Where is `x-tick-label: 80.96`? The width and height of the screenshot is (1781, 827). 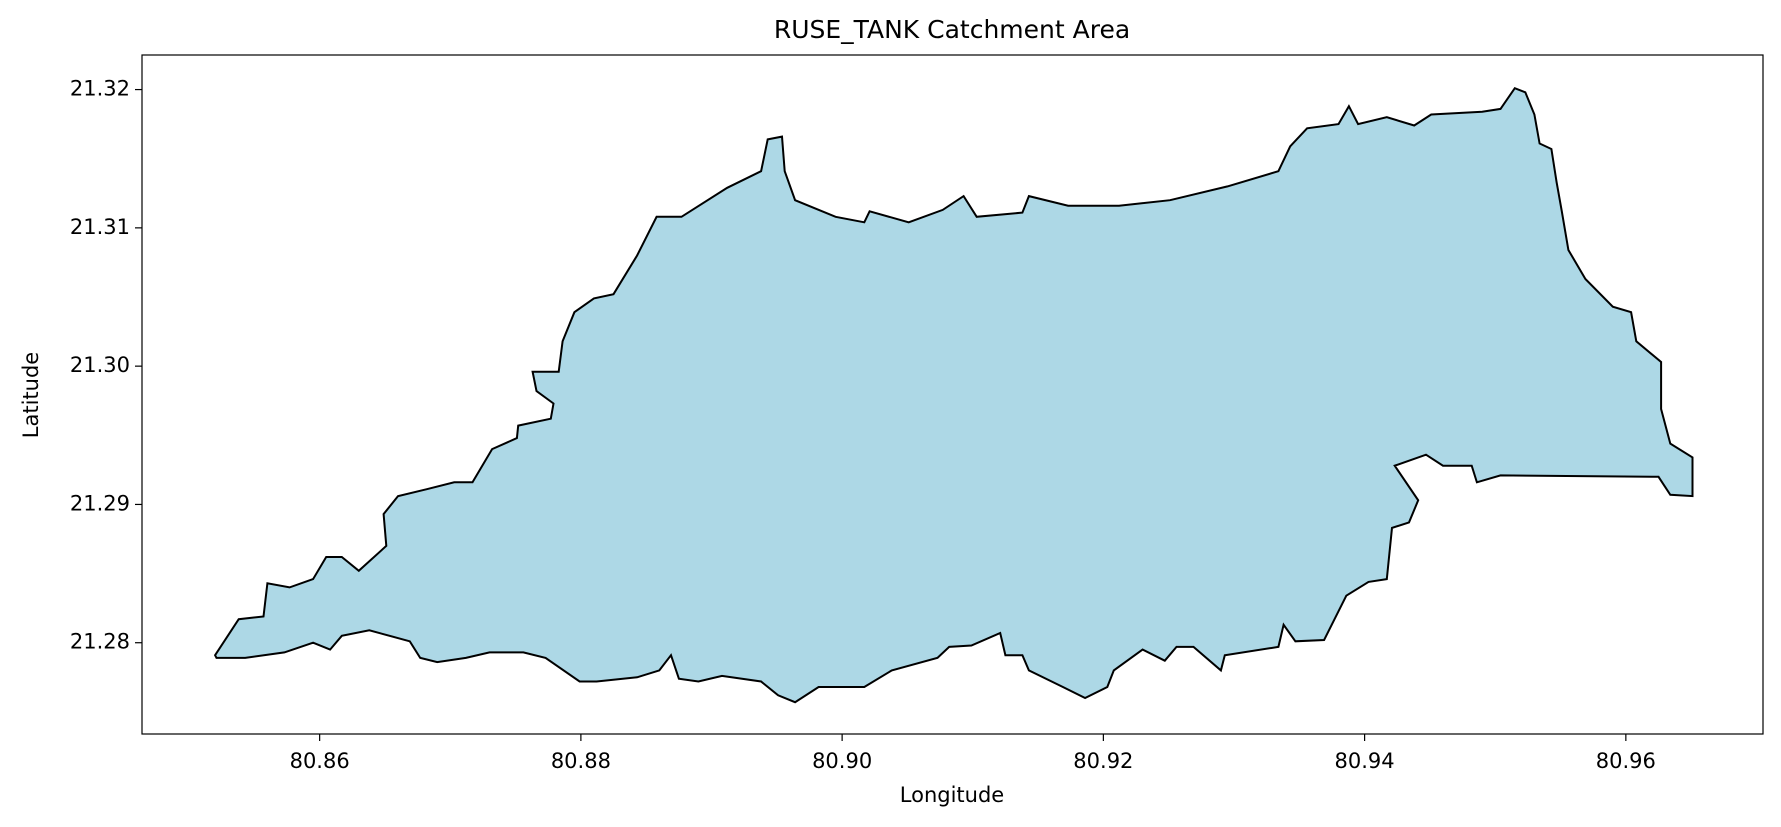 x-tick-label: 80.96 is located at coordinates (1626, 761).